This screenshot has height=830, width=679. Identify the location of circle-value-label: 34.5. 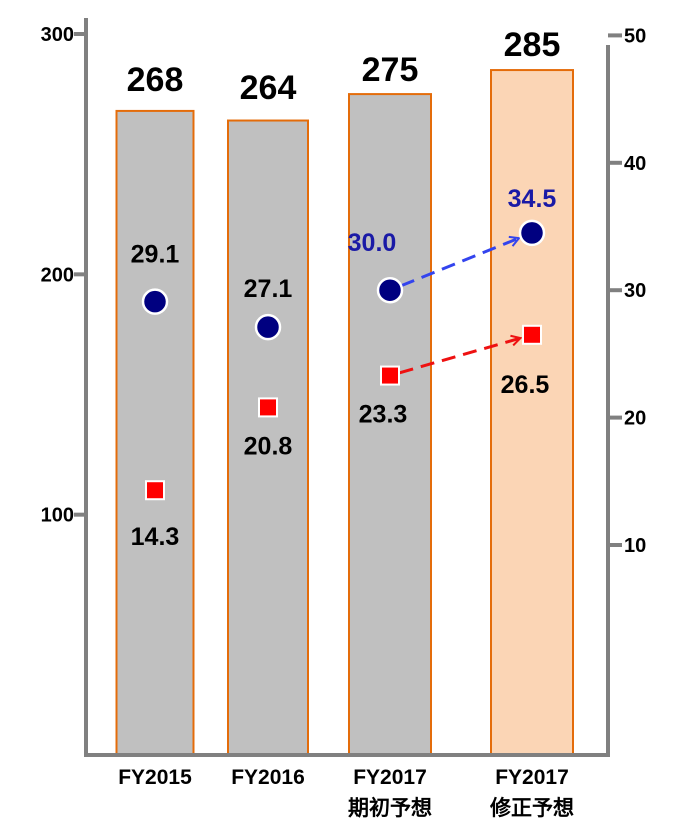
(532, 199).